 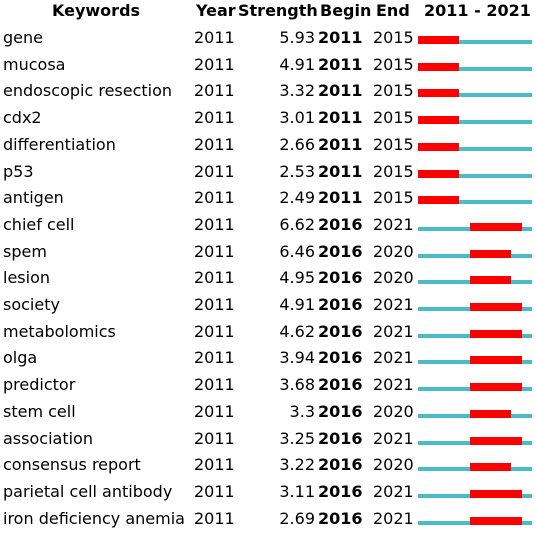 What do you see at coordinates (88, 491) in the screenshot?
I see `keyword-cell: parietal cell antibody` at bounding box center [88, 491].